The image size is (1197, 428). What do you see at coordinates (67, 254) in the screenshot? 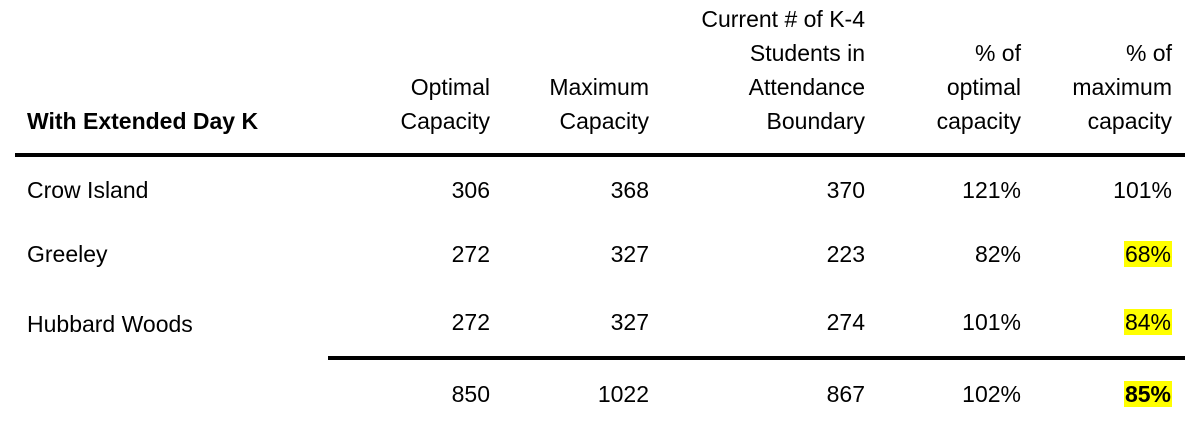
I see `row-name: Greeley` at bounding box center [67, 254].